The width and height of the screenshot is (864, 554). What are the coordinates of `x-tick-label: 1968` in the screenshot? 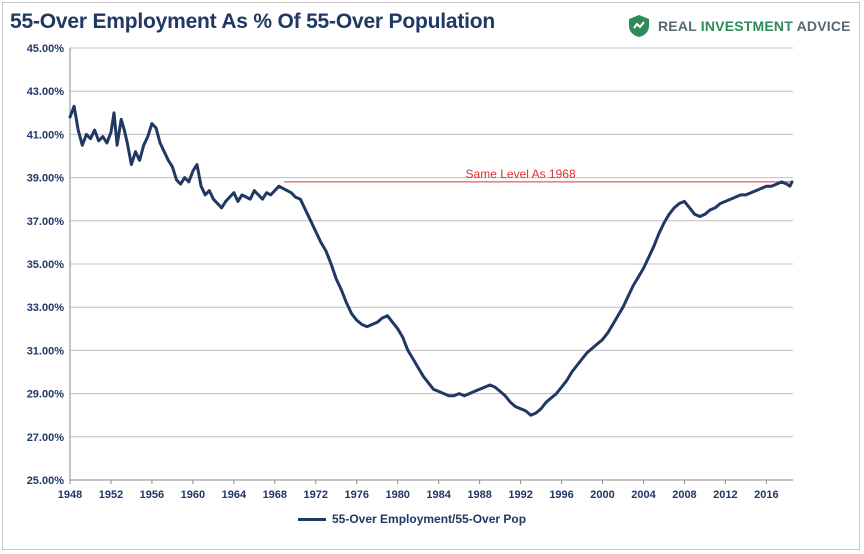 It's located at (275, 495).